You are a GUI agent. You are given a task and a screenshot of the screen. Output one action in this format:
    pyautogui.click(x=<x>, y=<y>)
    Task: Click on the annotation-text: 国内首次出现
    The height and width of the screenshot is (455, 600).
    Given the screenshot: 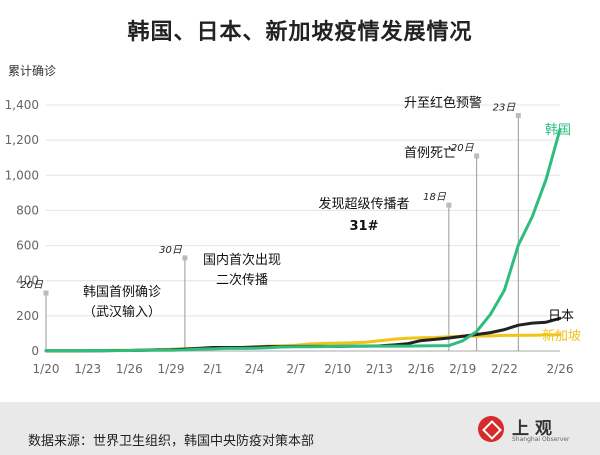 What is the action you would take?
    pyautogui.click(x=242, y=260)
    